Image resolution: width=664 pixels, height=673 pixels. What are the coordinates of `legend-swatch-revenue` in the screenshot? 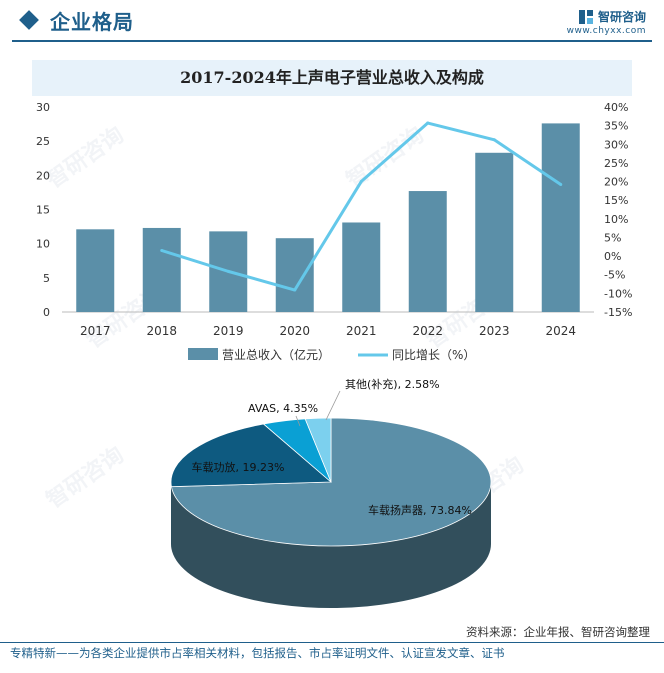 It's located at (203, 354).